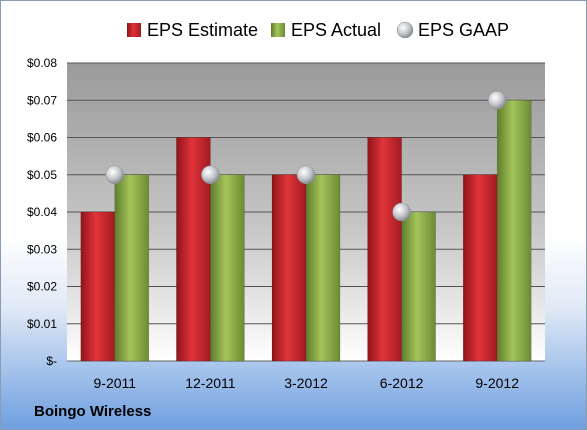  What do you see at coordinates (402, 383) in the screenshot?
I see `x-tick-label: 6-2012` at bounding box center [402, 383].